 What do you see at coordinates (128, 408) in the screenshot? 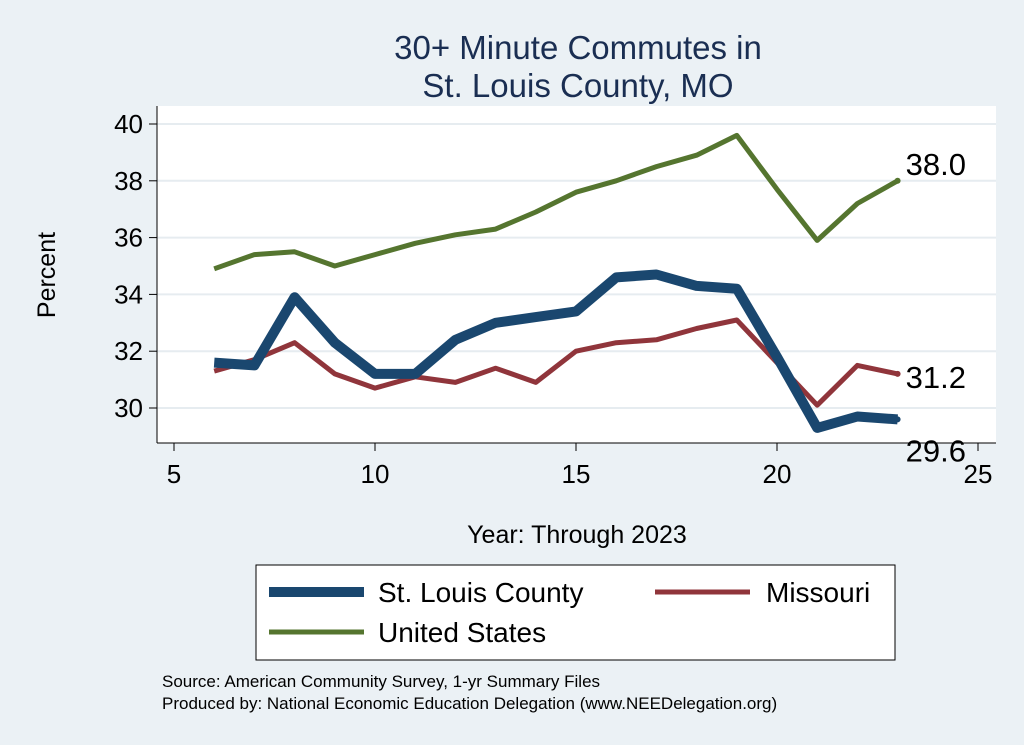
I see `y-tick-label-30: 30` at bounding box center [128, 408].